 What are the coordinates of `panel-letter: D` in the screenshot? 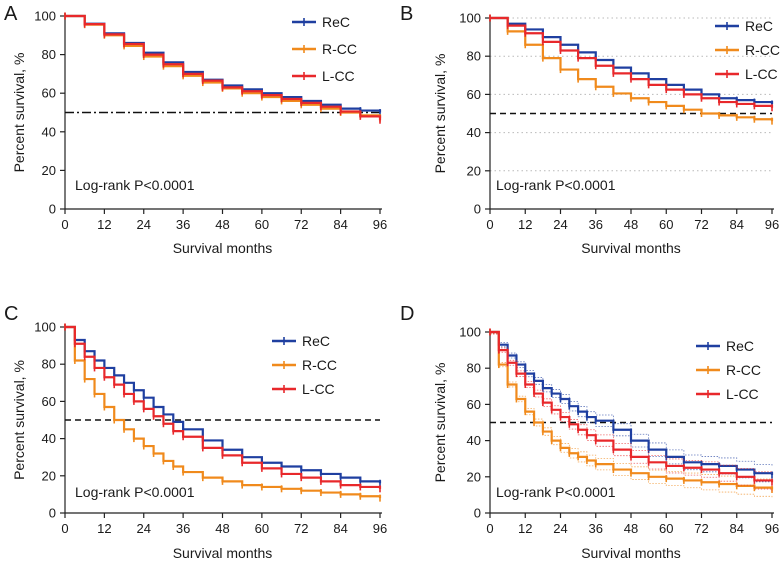 It's located at (407, 314).